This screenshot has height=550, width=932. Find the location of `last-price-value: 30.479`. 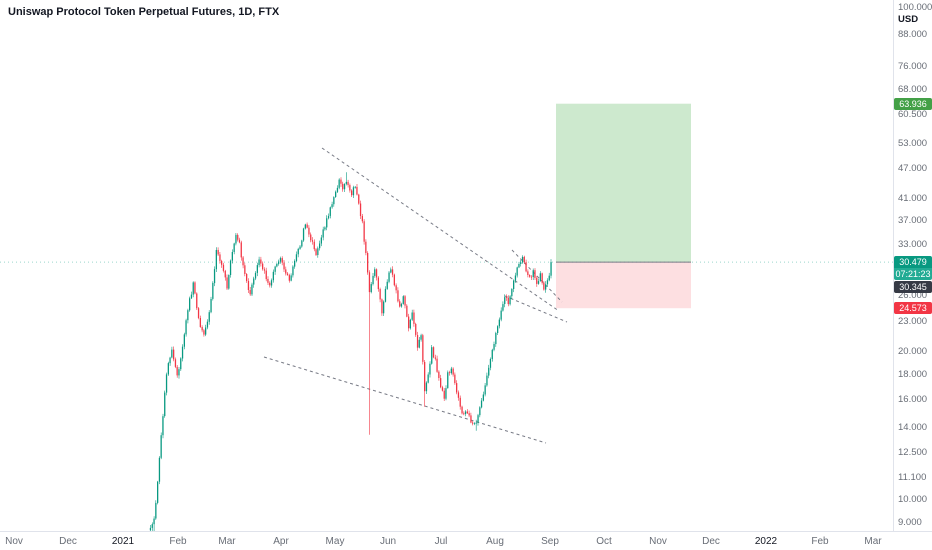

last-price-value: 30.479 is located at coordinates (913, 262).